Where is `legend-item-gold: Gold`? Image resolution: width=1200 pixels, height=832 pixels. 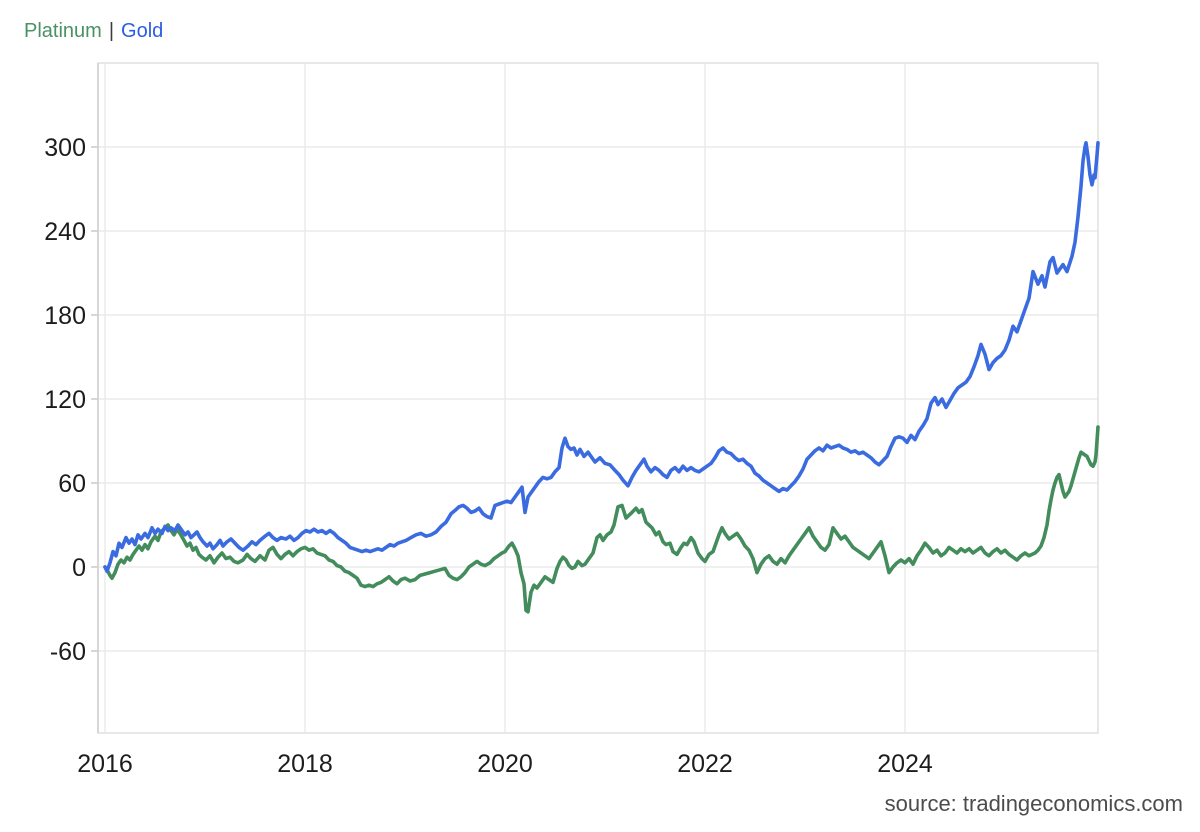 legend-item-gold: Gold is located at coordinates (142, 31).